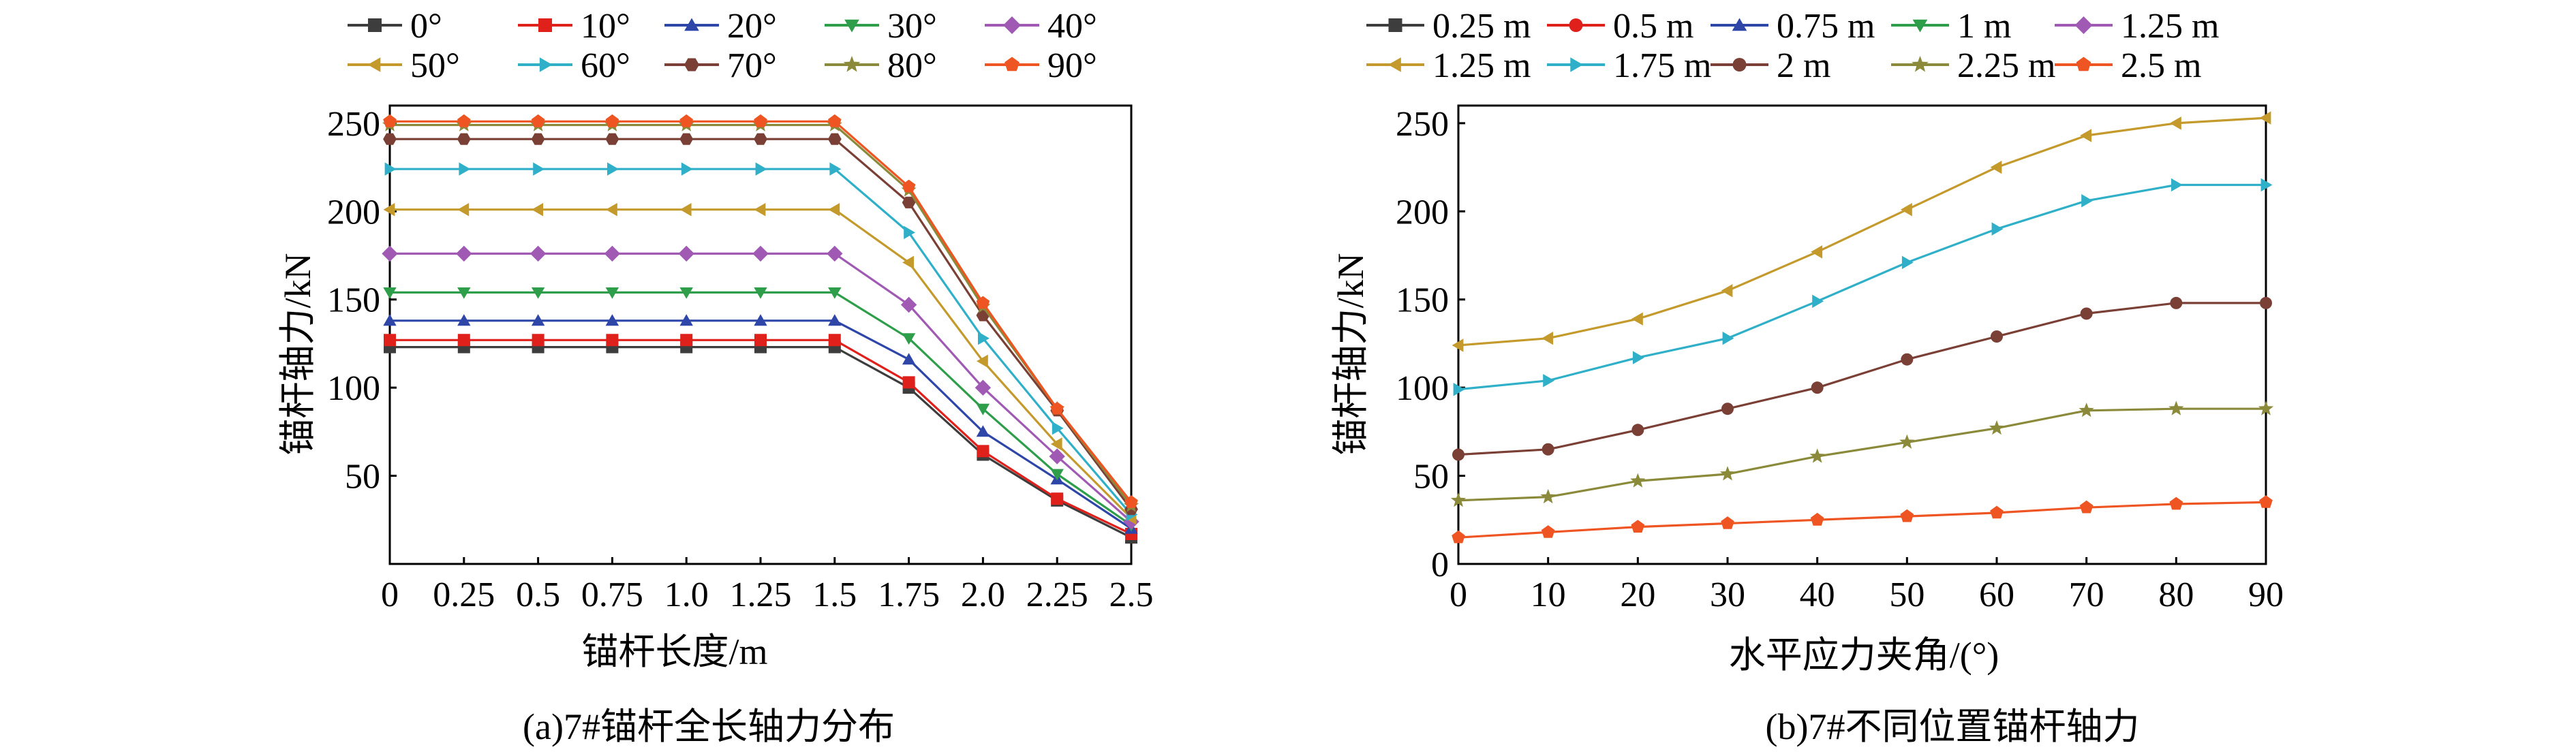  I want to click on y-tick-label: 100, so click(1422, 388).